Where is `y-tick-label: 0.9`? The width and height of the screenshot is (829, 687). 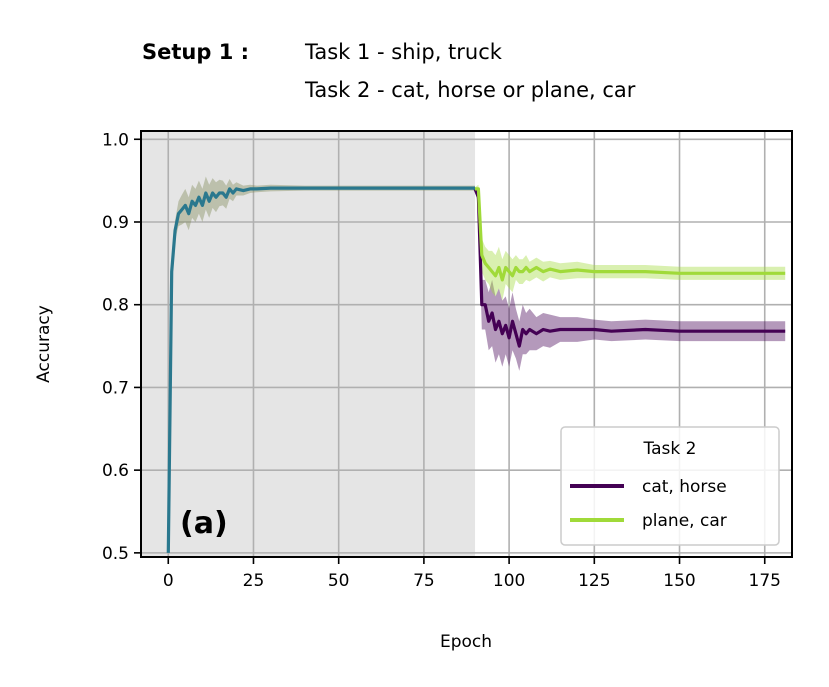
y-tick-label: 0.9 is located at coordinates (115, 223).